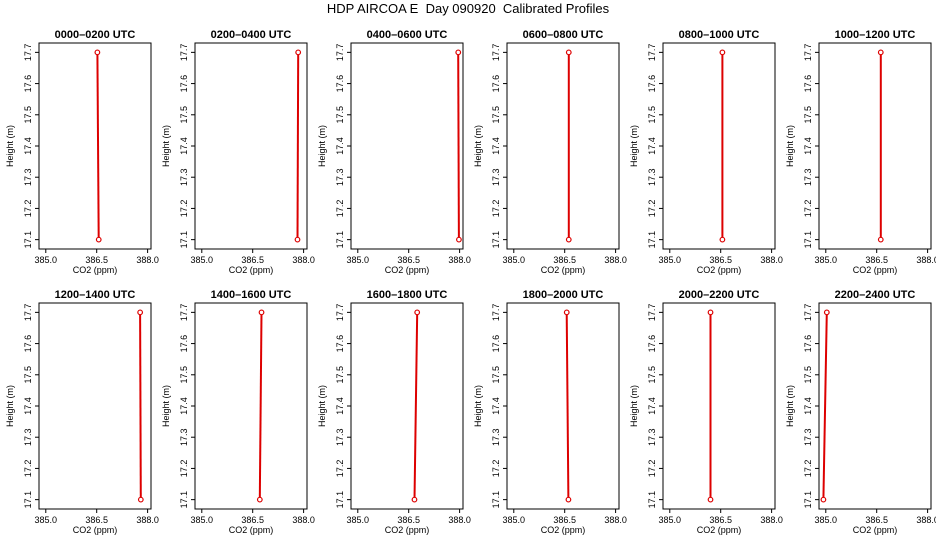  Describe the element at coordinates (251, 35) in the screenshot. I see `panel-title: 0200–0400 UTC` at that location.